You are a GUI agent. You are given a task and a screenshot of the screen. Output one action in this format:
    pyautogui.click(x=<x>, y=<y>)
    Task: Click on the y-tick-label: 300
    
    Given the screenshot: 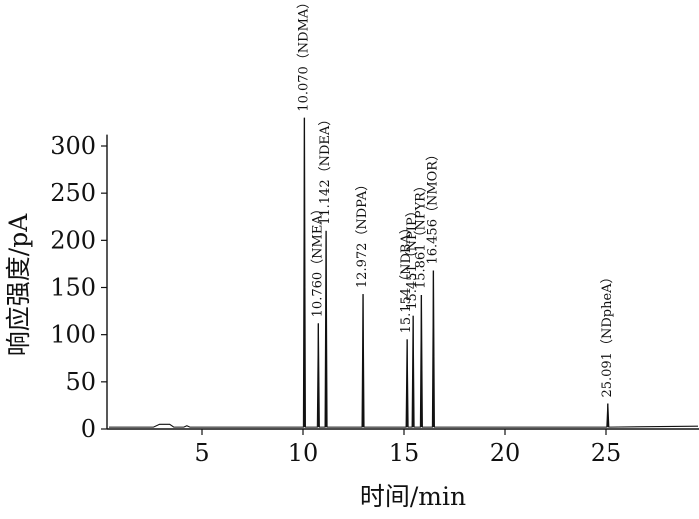 What is the action you would take?
    pyautogui.click(x=73, y=146)
    